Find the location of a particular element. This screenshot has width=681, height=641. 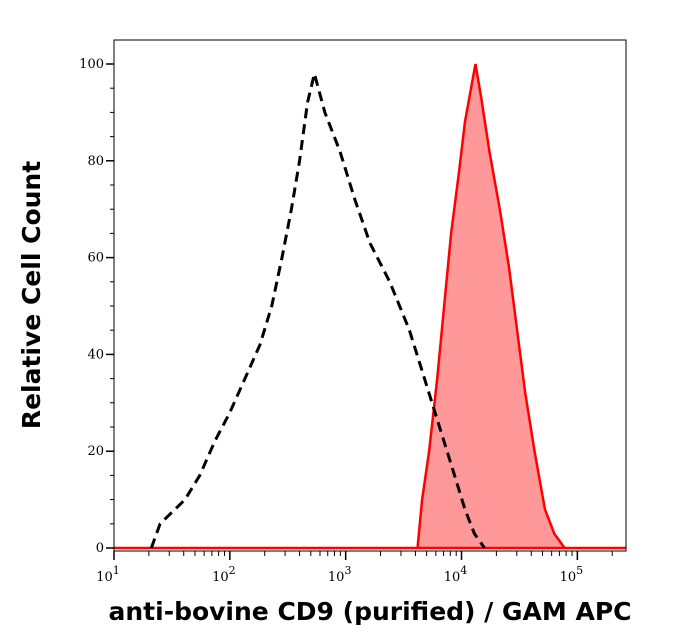

y-tick-label: 20 is located at coordinates (95, 451).